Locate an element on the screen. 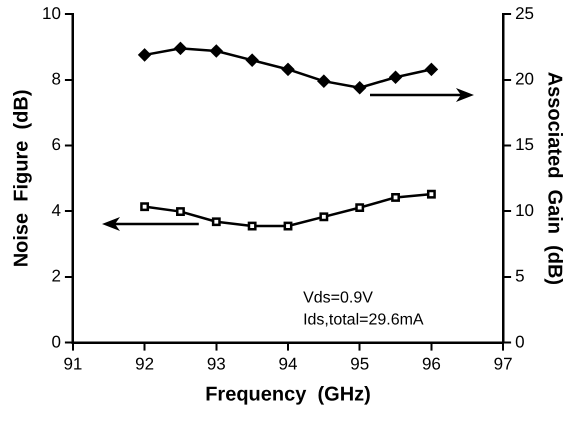 The height and width of the screenshot is (421, 584). annotation: Vds=0.9V is located at coordinates (338, 298).